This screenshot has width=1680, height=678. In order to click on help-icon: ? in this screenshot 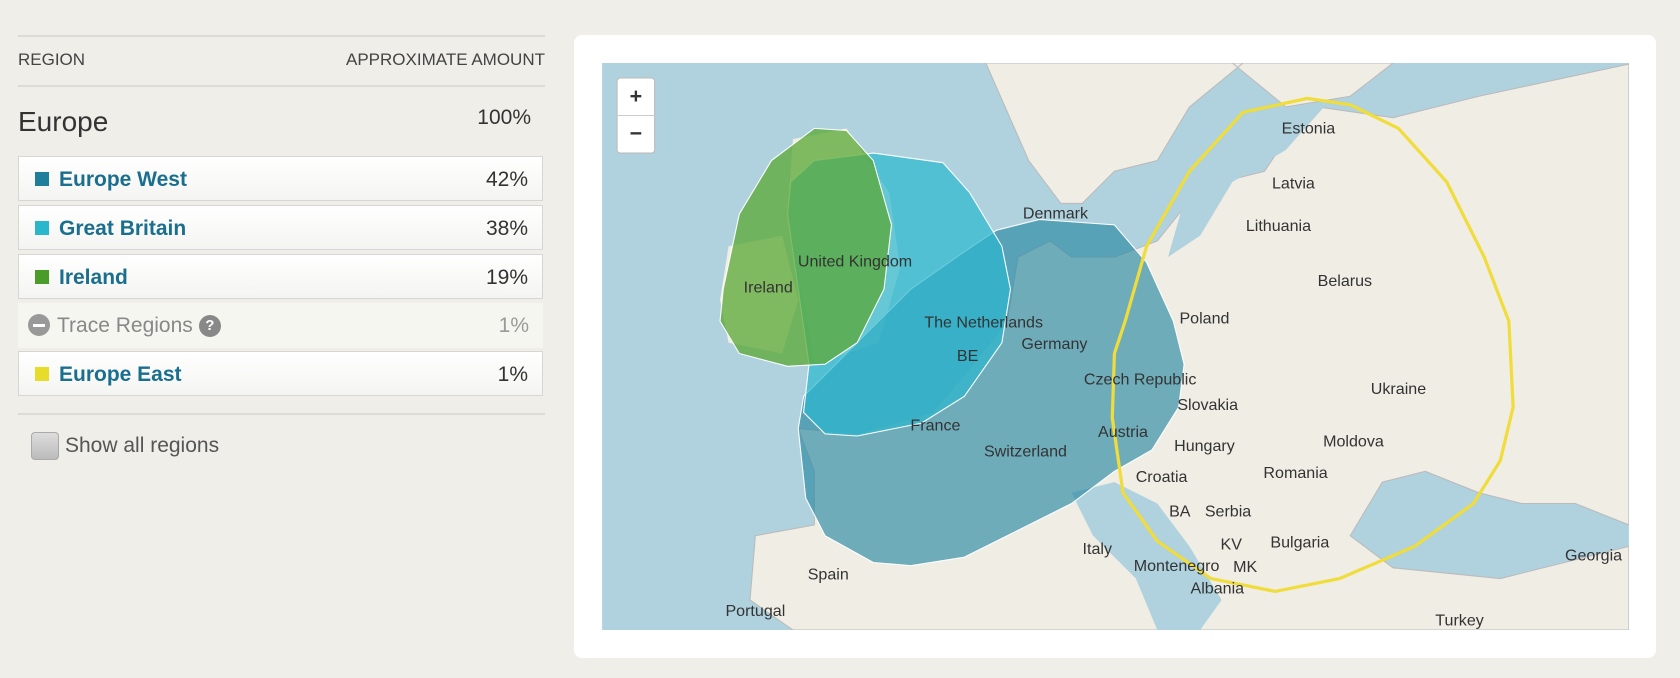, I will do `click(209, 326)`.